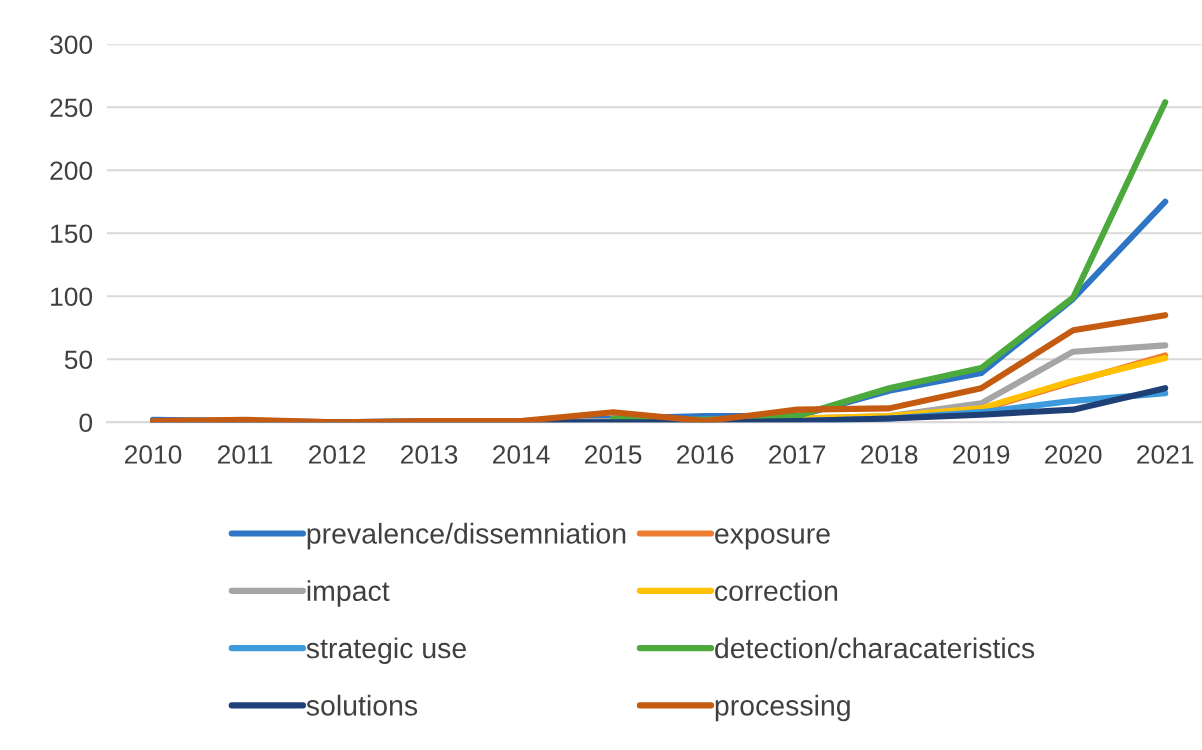  Describe the element at coordinates (1073, 454) in the screenshot. I see `x-tick-label: 2020` at that location.